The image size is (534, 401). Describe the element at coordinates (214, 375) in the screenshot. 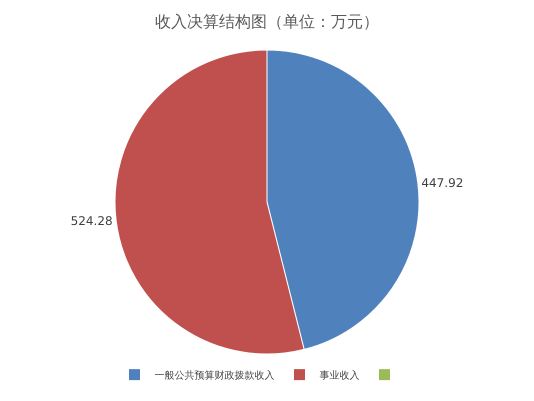

I see `legend-label: 一般公共预算财政拨款收入` at that location.